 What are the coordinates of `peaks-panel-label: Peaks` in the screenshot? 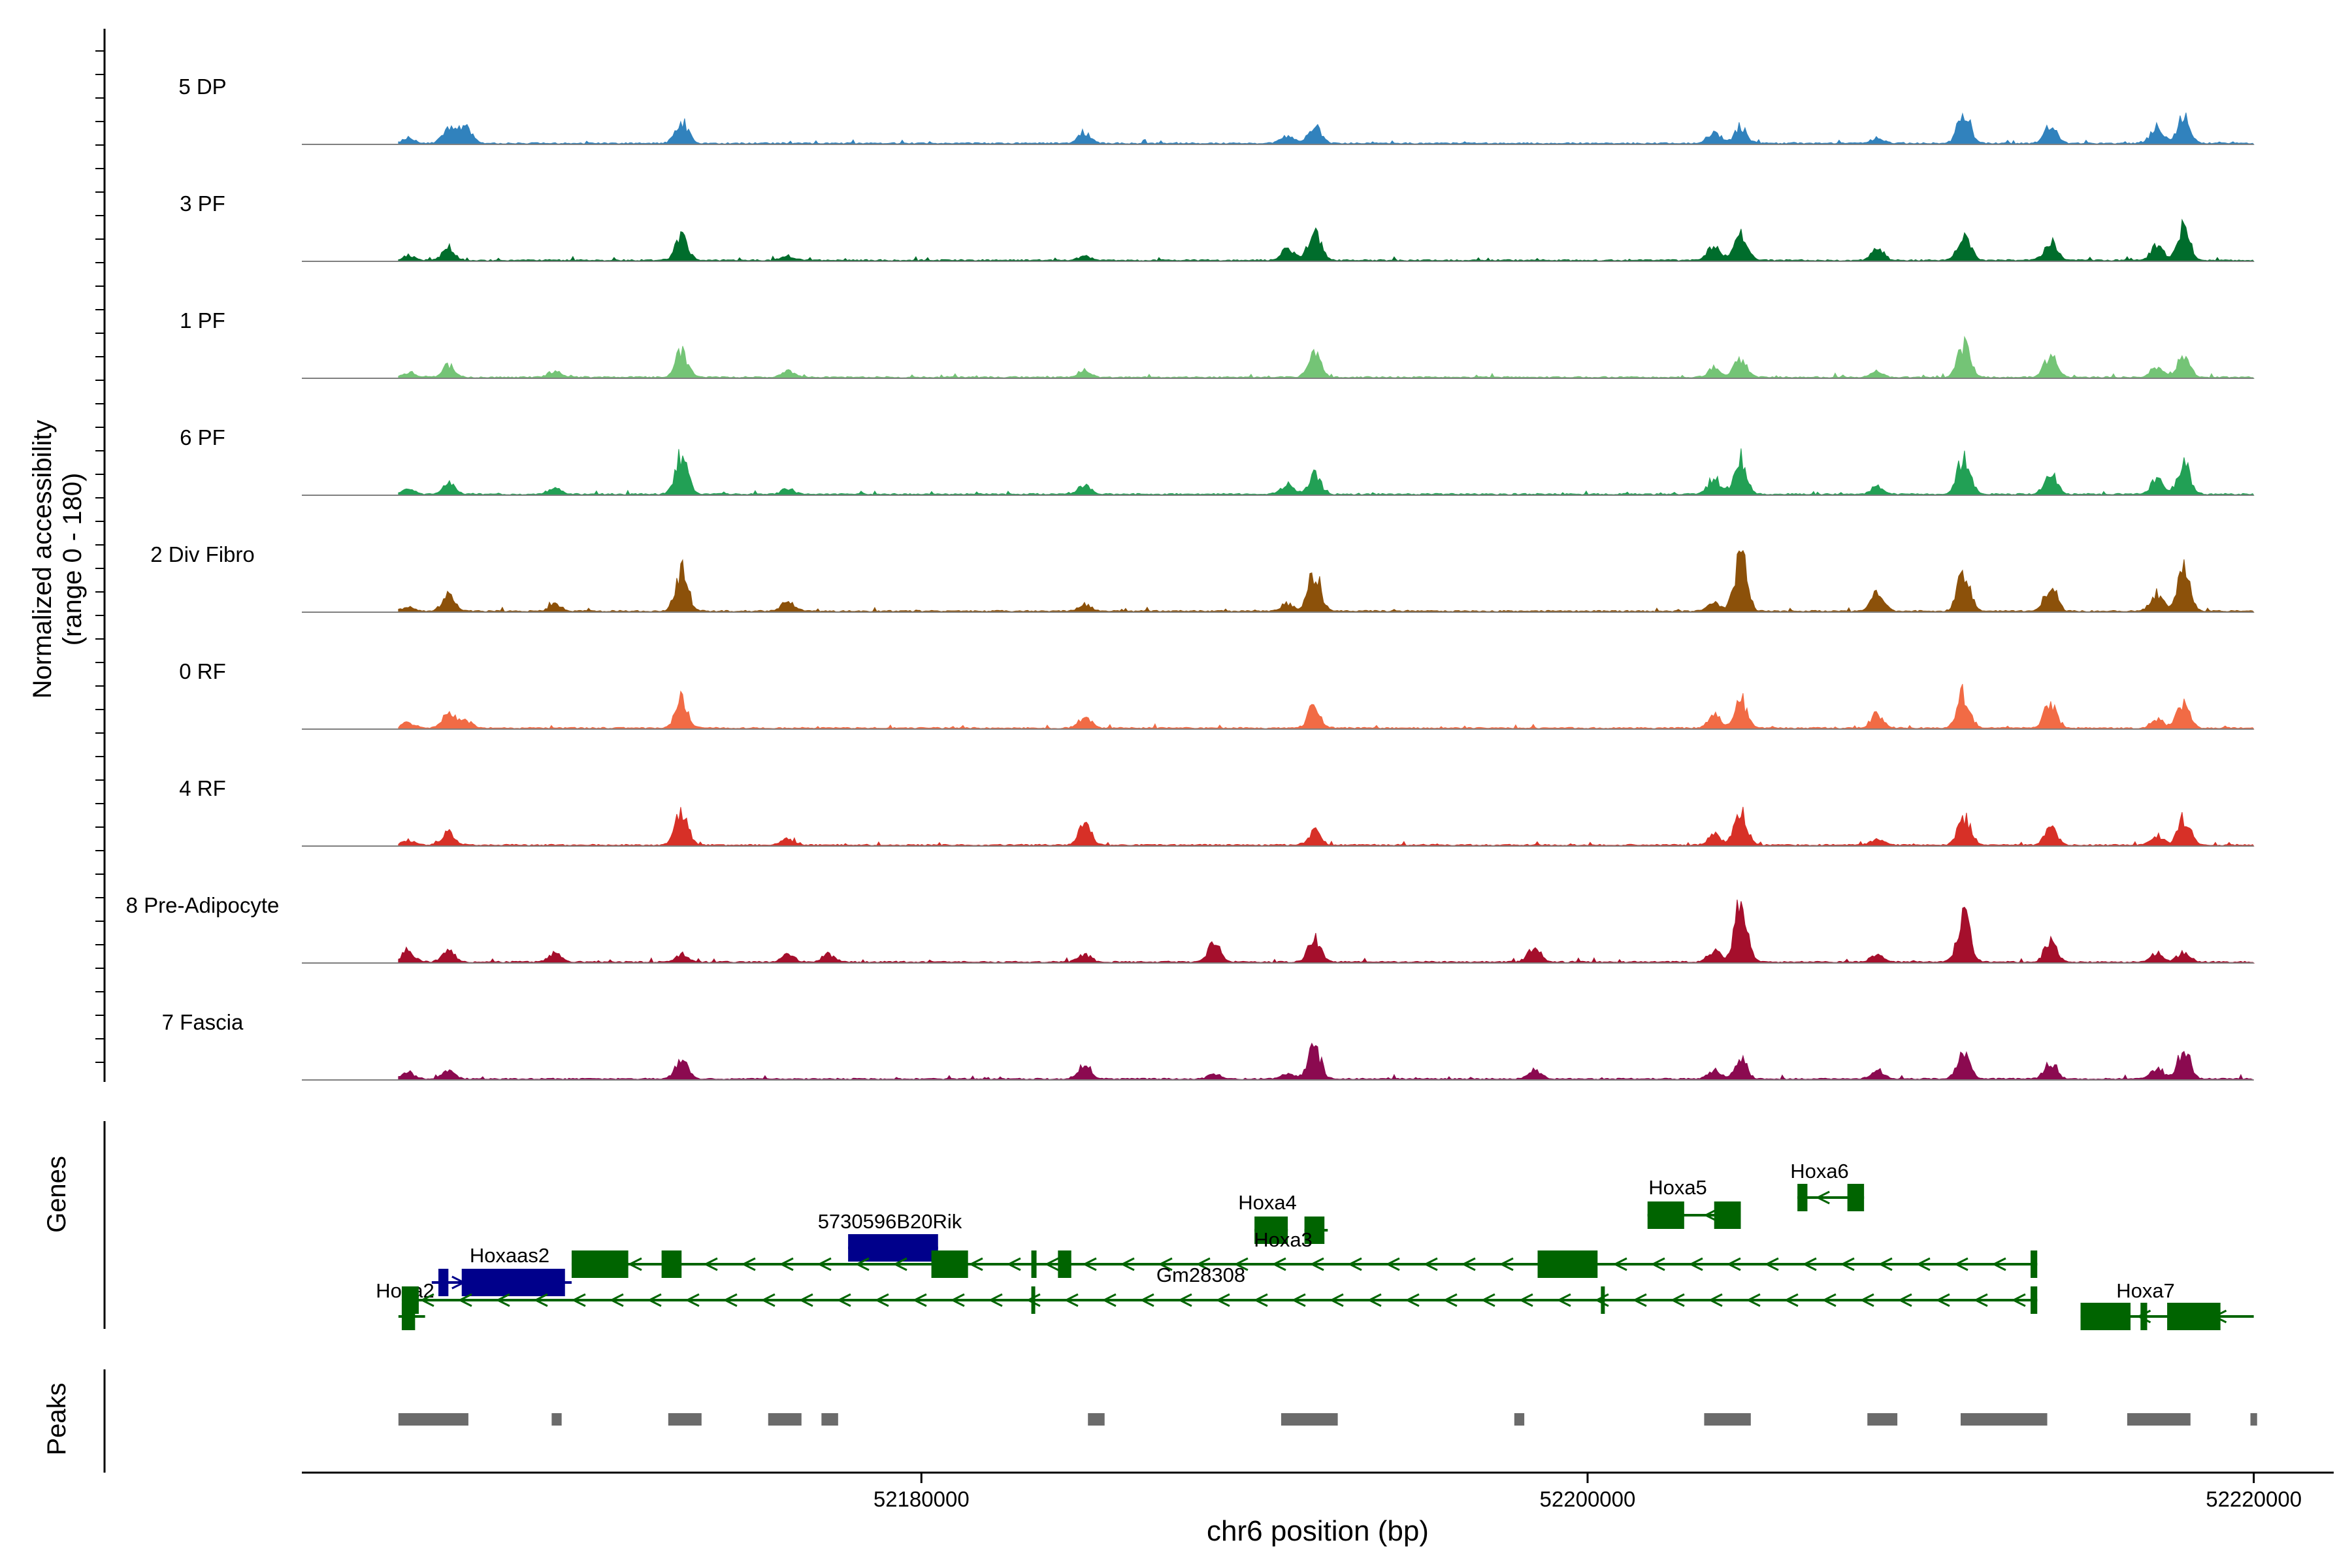 It's located at (56, 1418).